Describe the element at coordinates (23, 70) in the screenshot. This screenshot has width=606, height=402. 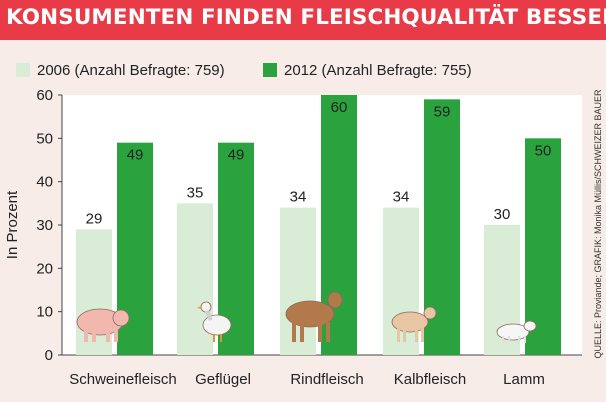
I see `legend-swatch-2006` at that location.